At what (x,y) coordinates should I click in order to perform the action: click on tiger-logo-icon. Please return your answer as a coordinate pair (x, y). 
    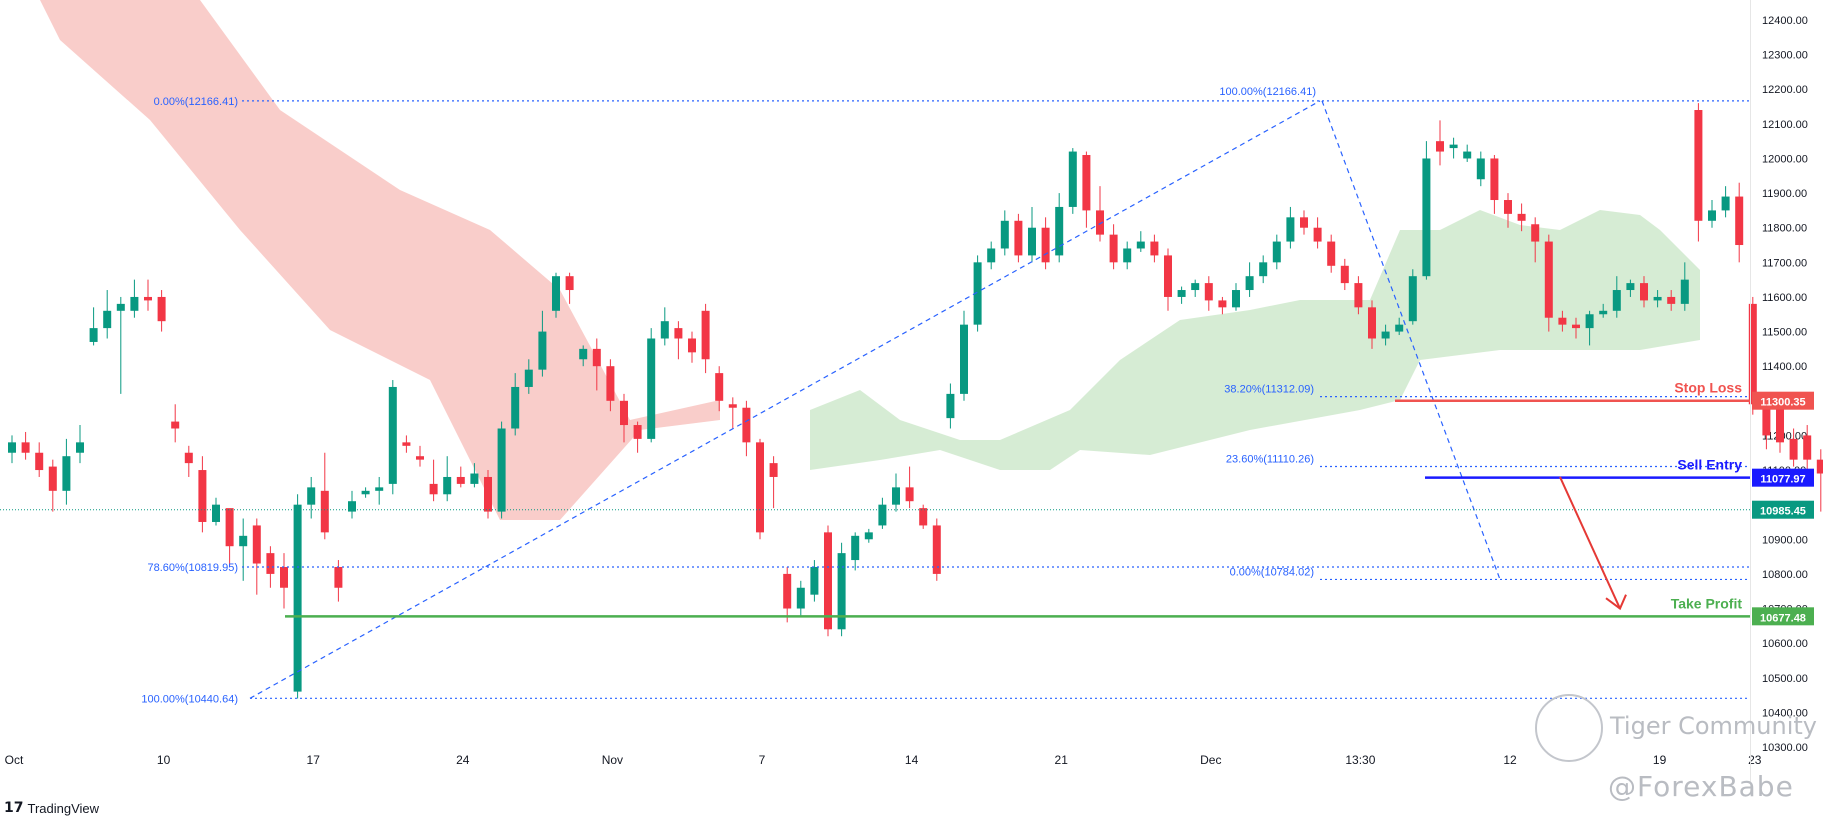
    Looking at the image, I should click on (1569, 728).